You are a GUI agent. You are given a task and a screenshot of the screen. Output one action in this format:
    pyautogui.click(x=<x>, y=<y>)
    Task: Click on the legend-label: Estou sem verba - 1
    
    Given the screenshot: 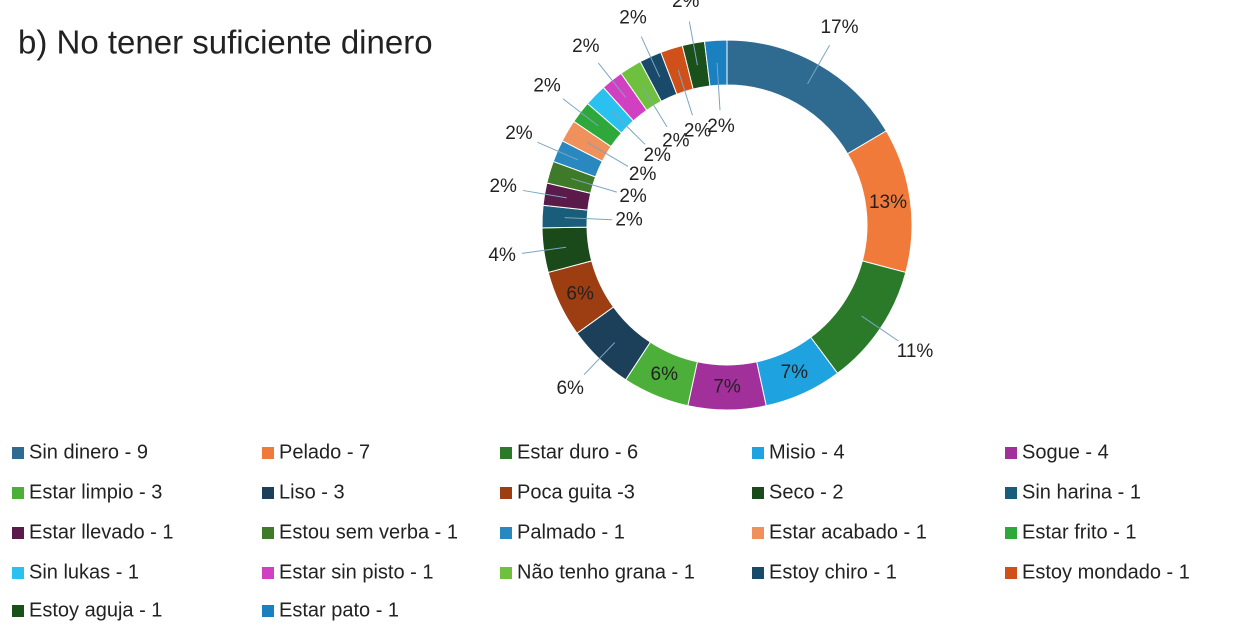 What is the action you would take?
    pyautogui.click(x=368, y=532)
    